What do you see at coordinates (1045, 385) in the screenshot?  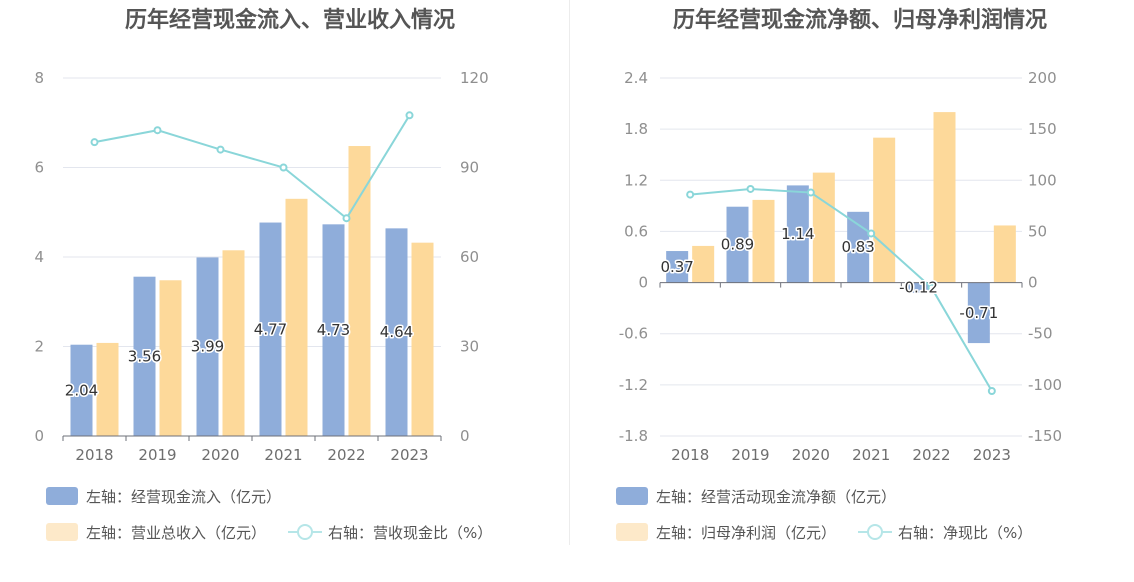 I see `right-axis-tick-label: -100` at bounding box center [1045, 385].